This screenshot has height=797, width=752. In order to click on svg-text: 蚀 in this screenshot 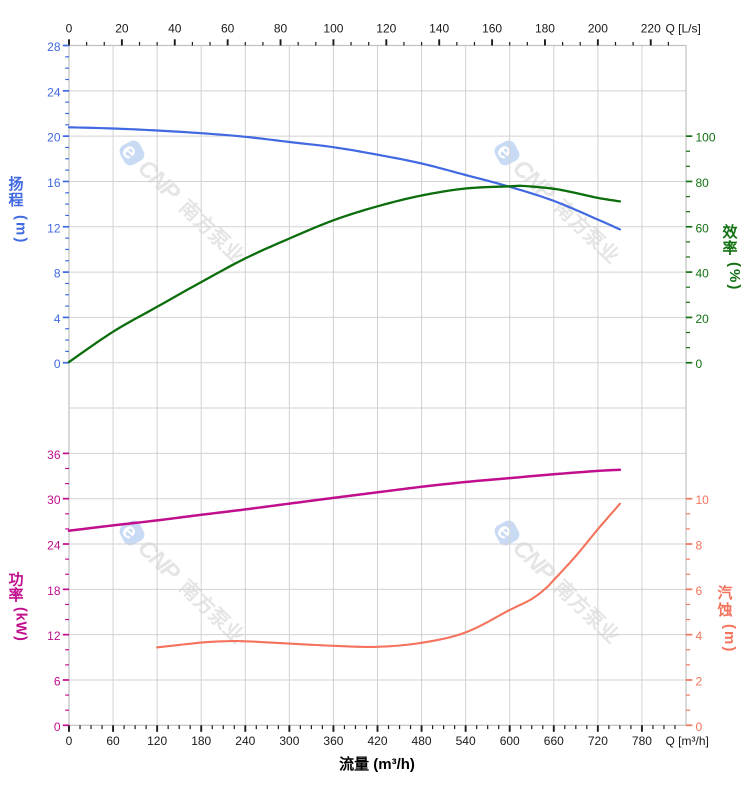, I will do `click(724, 610)`.